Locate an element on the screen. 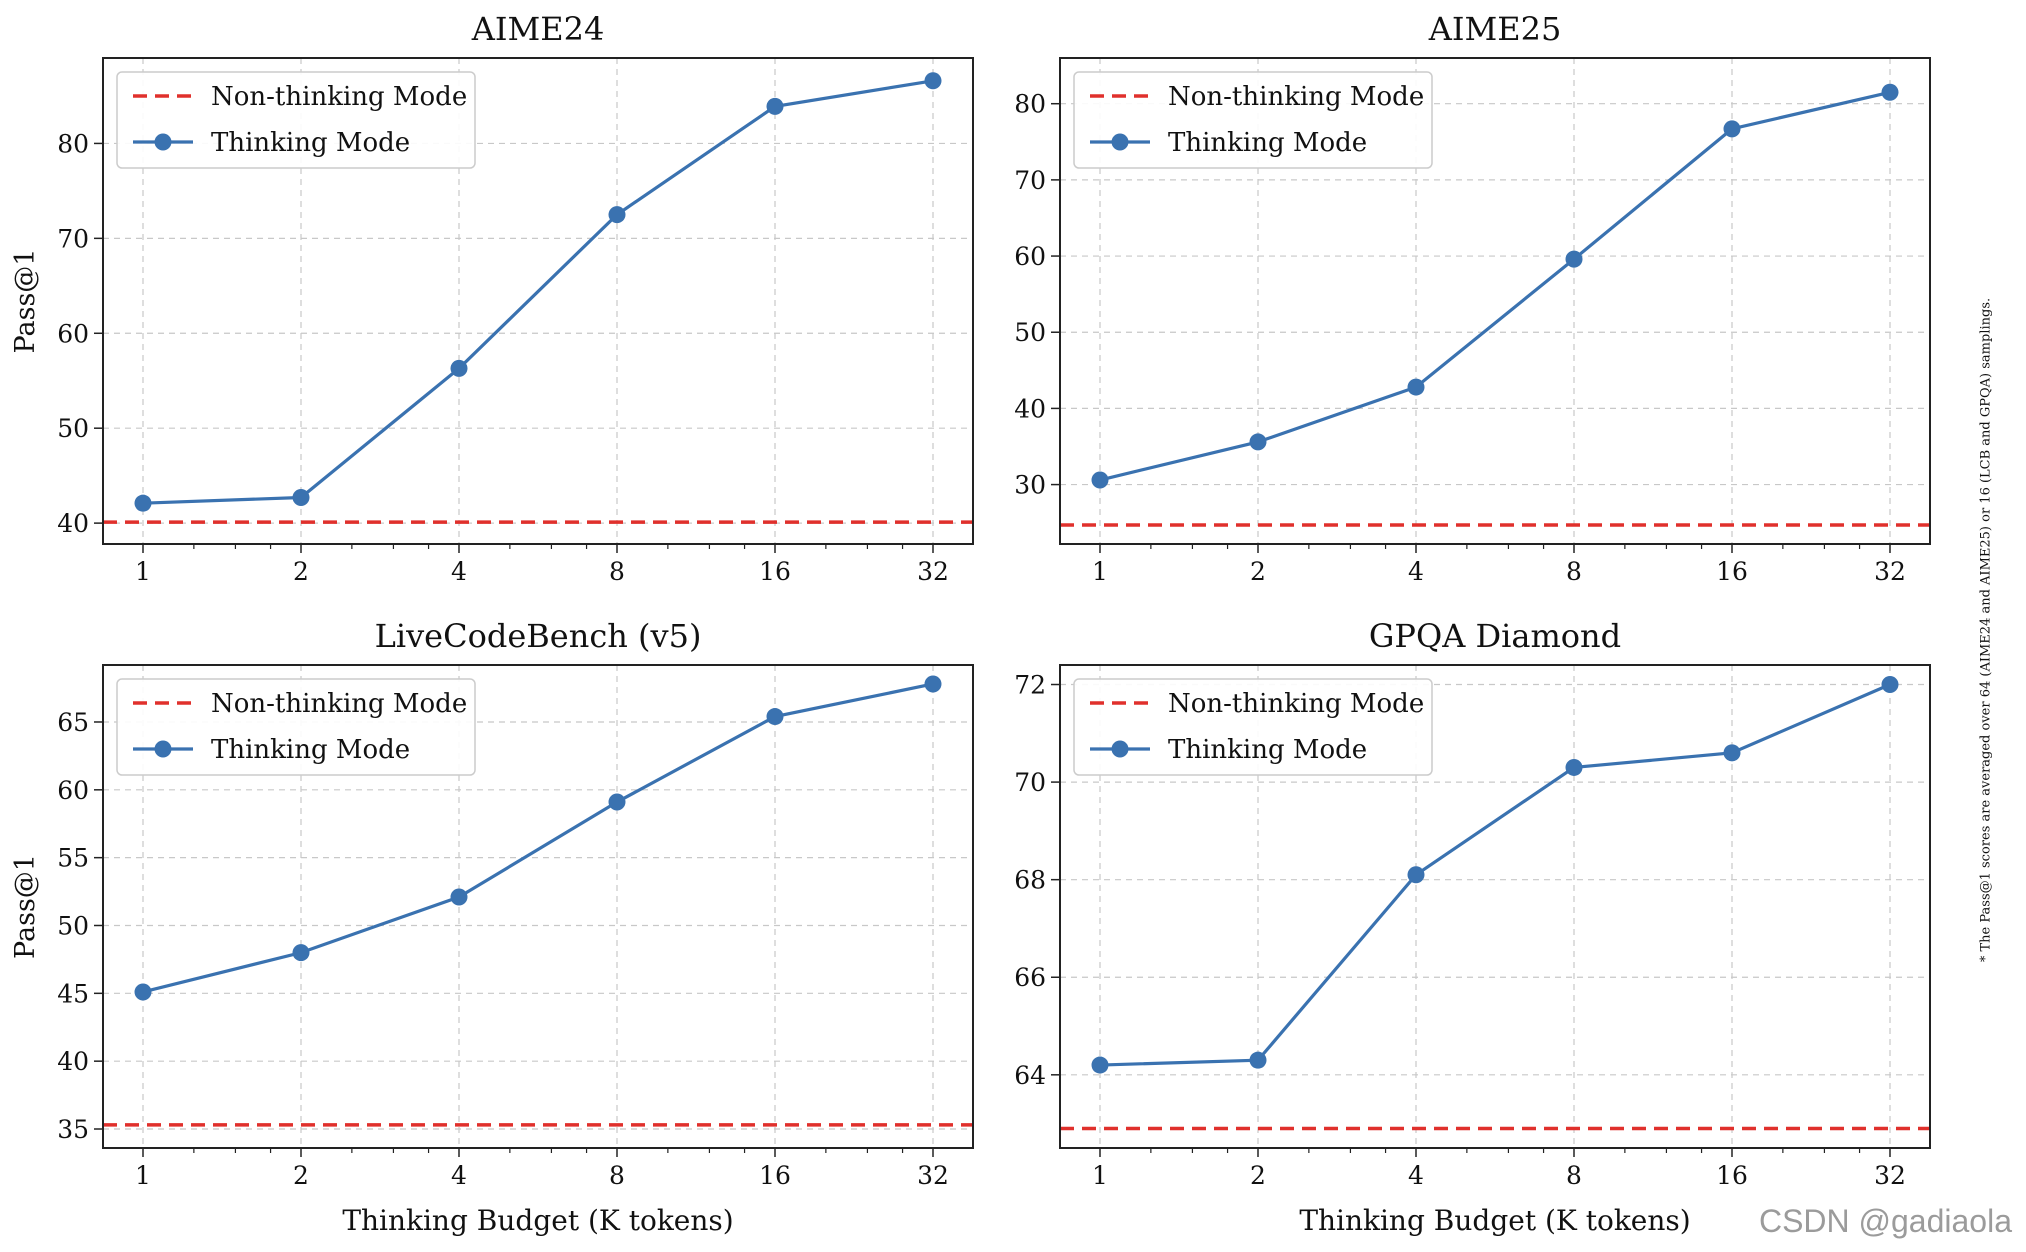 The width and height of the screenshot is (2026, 1252). y-tick-label: 64 is located at coordinates (1030, 1075).